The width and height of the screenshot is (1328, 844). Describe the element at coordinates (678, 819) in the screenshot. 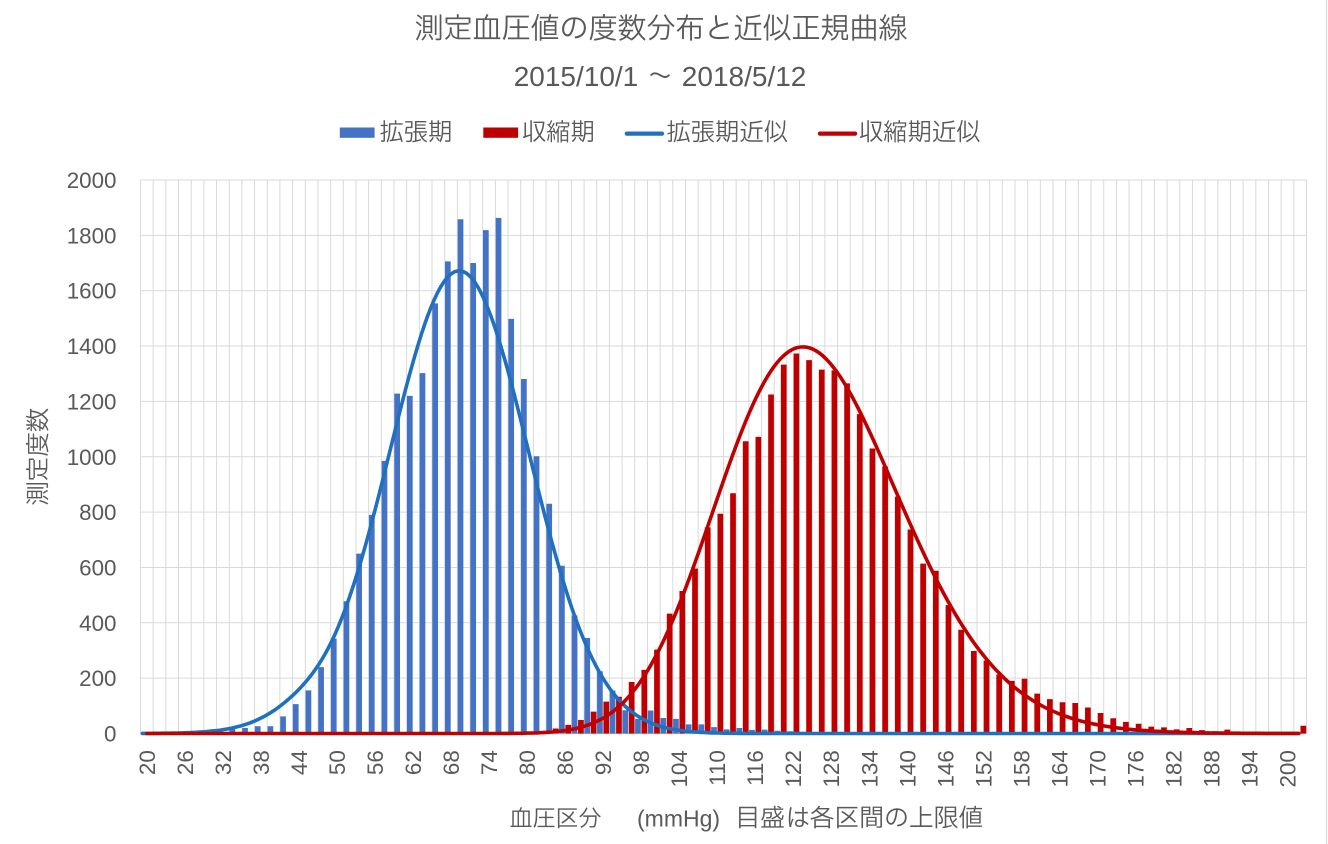

I see `svg-text: (mmHg)` at that location.